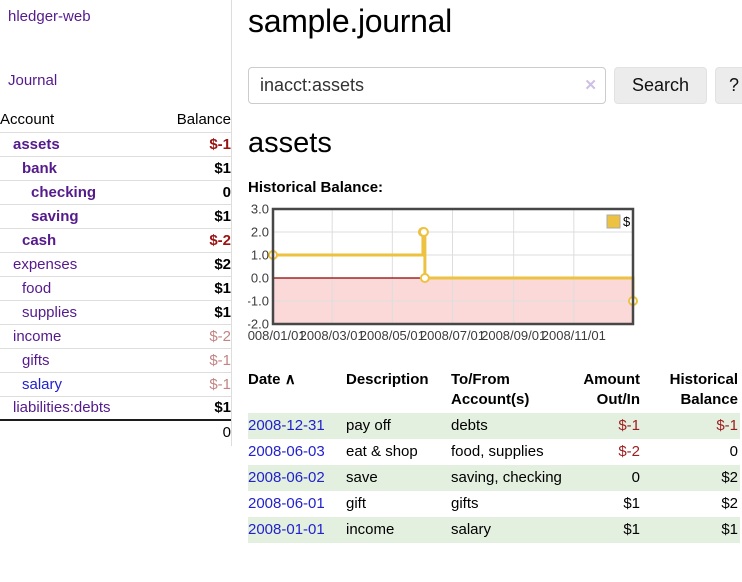 This screenshot has height=582, width=742. What do you see at coordinates (286, 477) in the screenshot?
I see `transaction-date-link: 2008-06-02` at bounding box center [286, 477].